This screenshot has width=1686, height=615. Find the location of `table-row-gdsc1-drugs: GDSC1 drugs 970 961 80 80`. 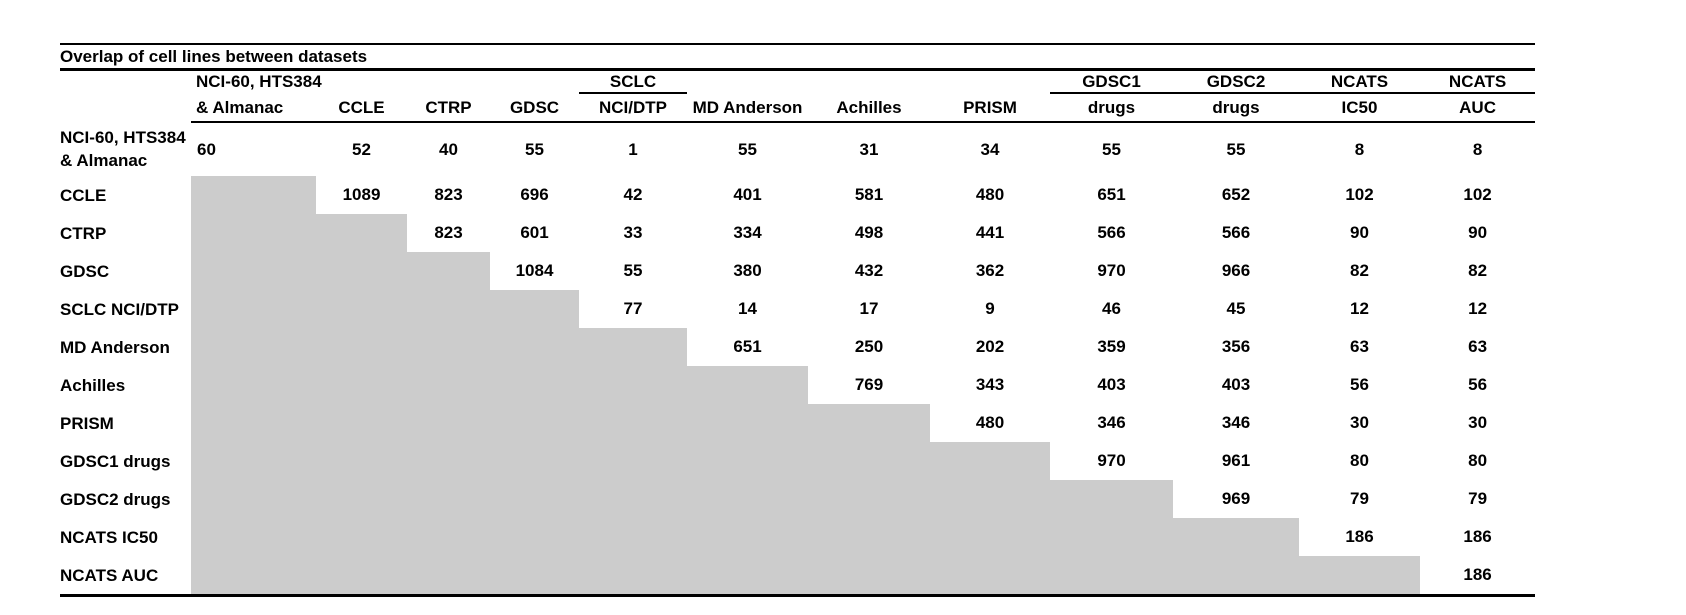

table-row-gdsc1-drugs: GDSC1 drugs 970 961 80 80 is located at coordinates (797, 461).